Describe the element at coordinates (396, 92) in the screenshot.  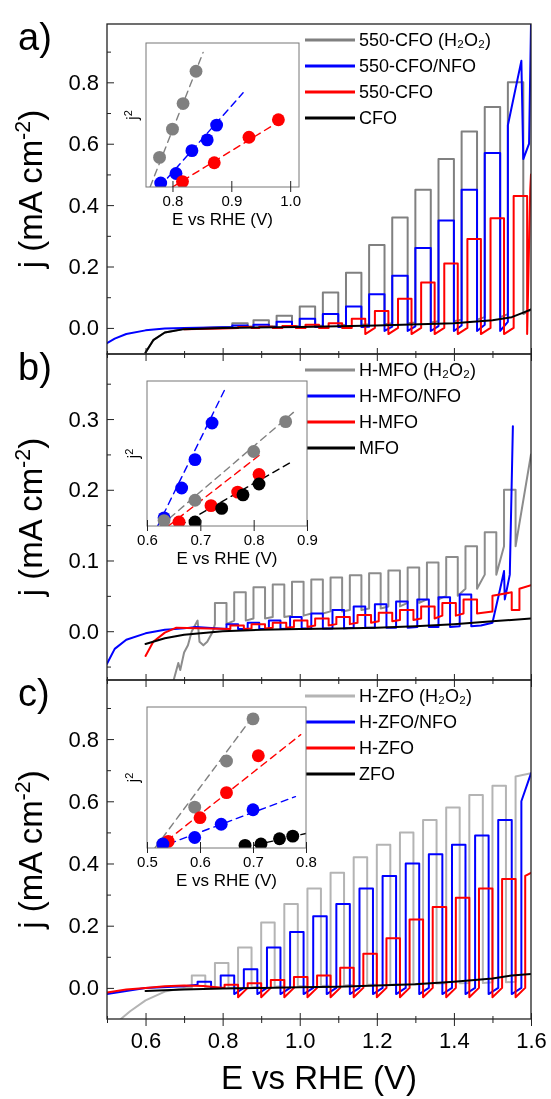
I see `legend-label: 550-CFO` at that location.